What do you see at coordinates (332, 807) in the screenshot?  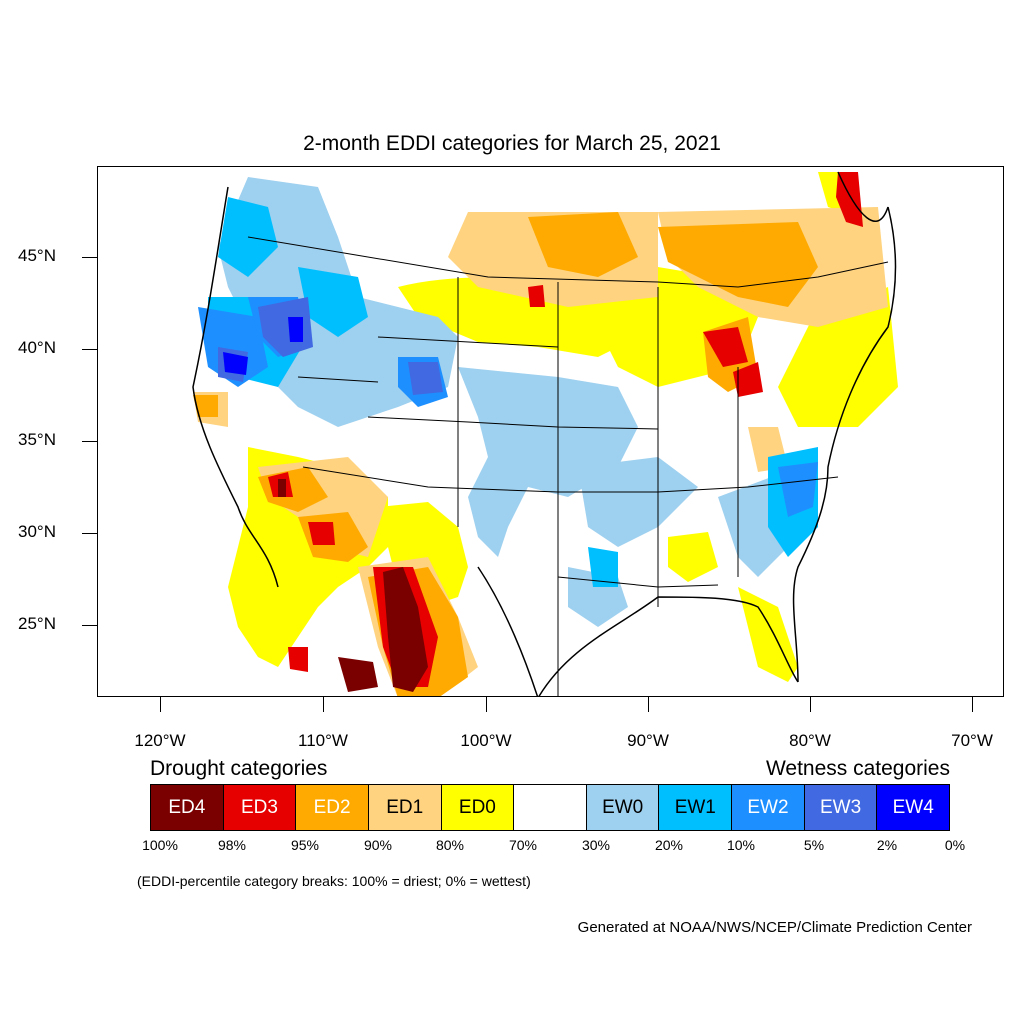 I see `legend-box-ed2: ED2` at bounding box center [332, 807].